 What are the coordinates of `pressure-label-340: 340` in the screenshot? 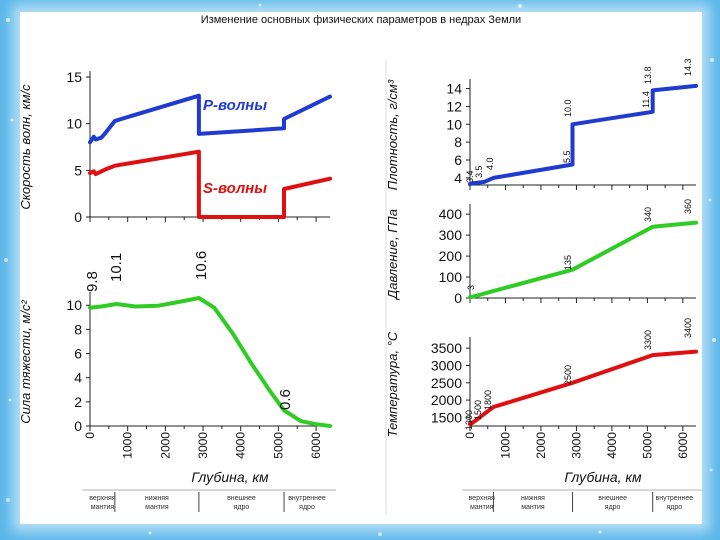 It's located at (648, 214).